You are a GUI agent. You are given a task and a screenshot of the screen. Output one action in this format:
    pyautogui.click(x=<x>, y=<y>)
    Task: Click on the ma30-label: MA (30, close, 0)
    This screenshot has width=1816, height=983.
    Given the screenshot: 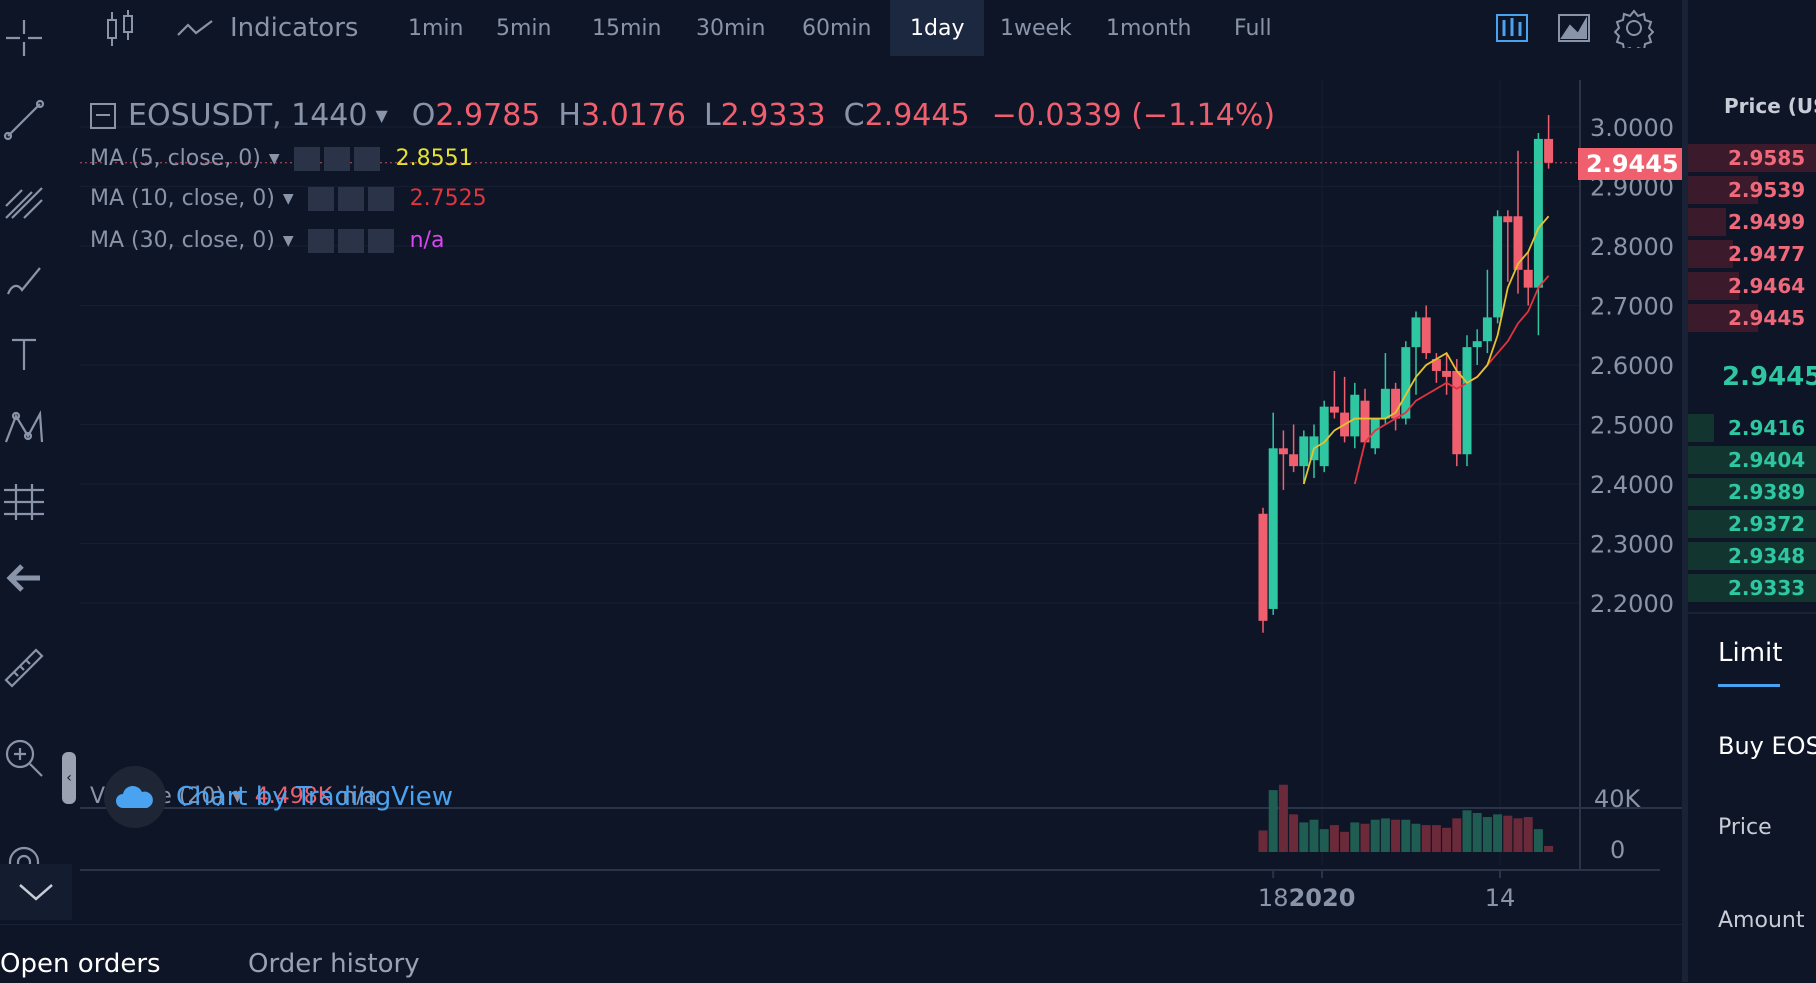 What is the action you would take?
    pyautogui.click(x=182, y=240)
    